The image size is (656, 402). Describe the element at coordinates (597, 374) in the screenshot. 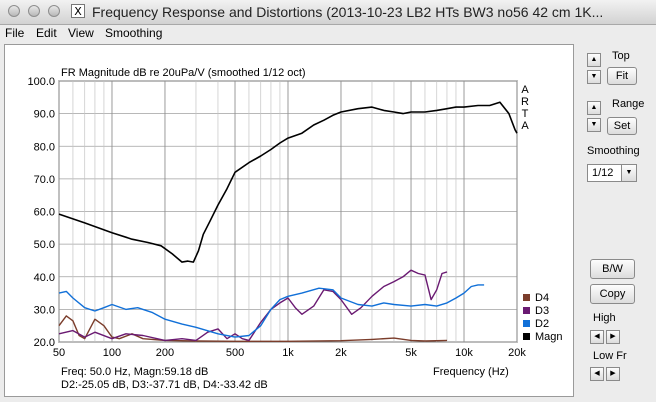

I see `low-fr-left-button: ◀` at that location.